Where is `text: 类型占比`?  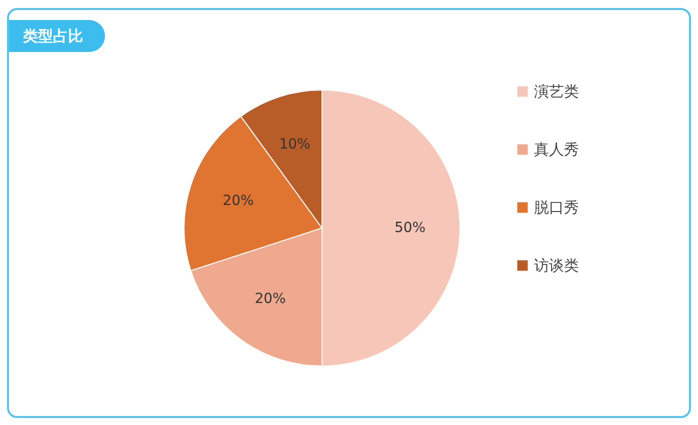
text: 类型占比 is located at coordinates (57, 36).